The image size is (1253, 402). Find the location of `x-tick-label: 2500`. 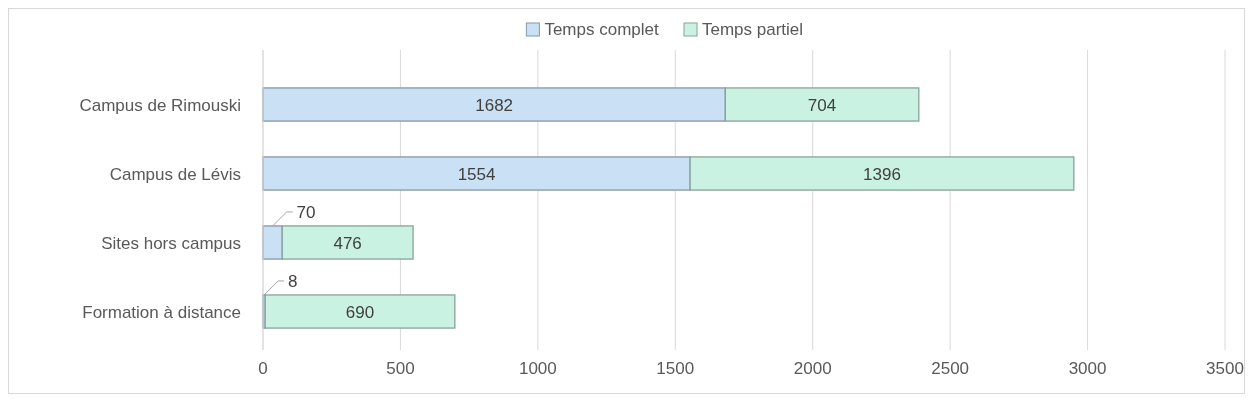

x-tick-label: 2500 is located at coordinates (950, 368).